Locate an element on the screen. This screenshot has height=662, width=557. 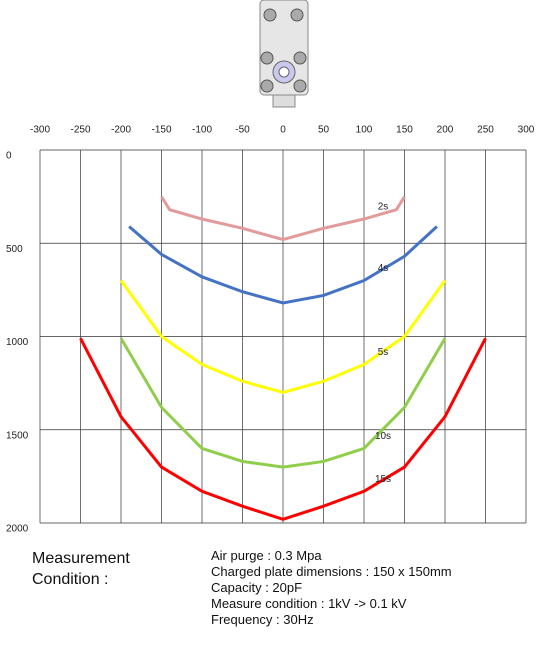
x-tick-label: 50 is located at coordinates (324, 130).